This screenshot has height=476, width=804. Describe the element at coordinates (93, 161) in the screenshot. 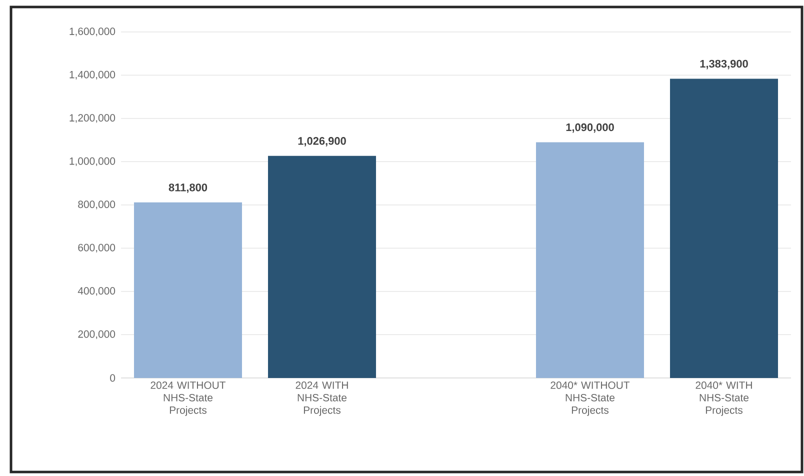

I see `y-tick-label: 1,000,000` at that location.